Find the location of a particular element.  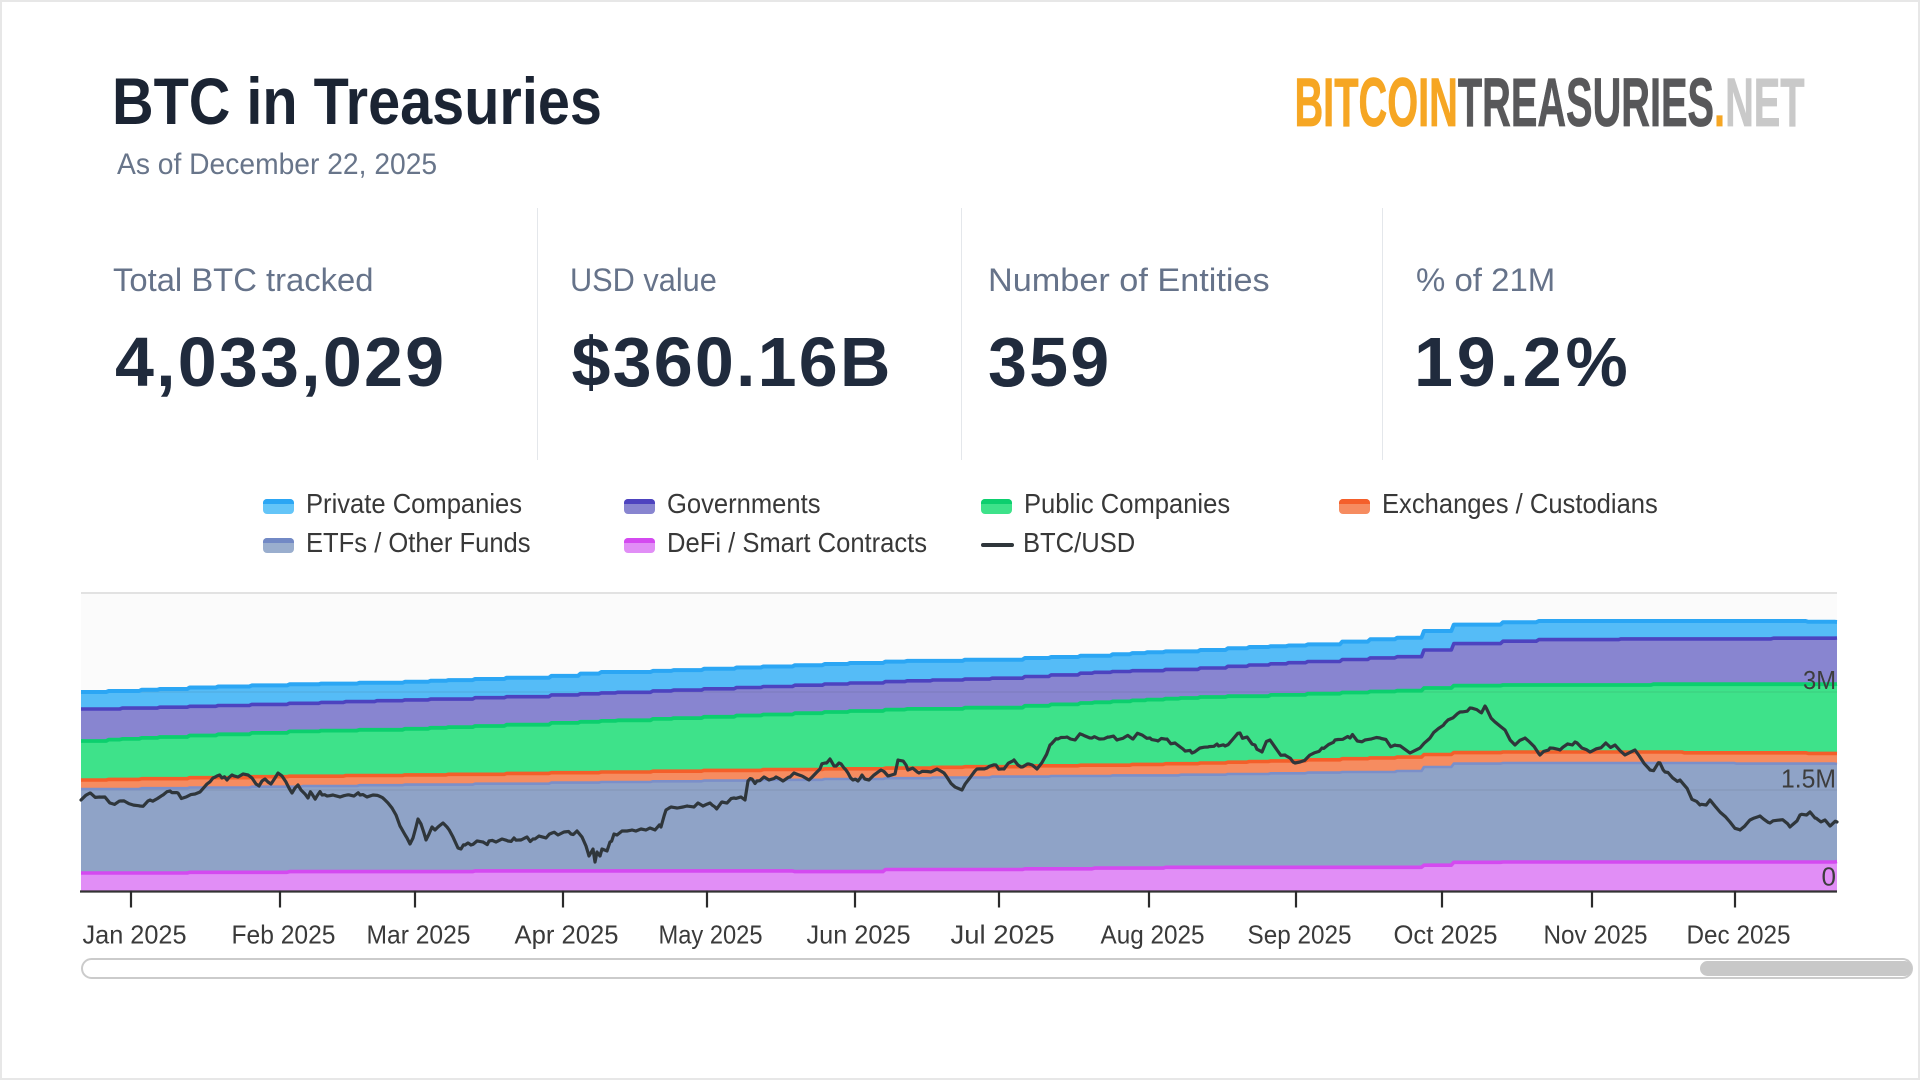

svg-text: Jan 2025 is located at coordinates (135, 935).